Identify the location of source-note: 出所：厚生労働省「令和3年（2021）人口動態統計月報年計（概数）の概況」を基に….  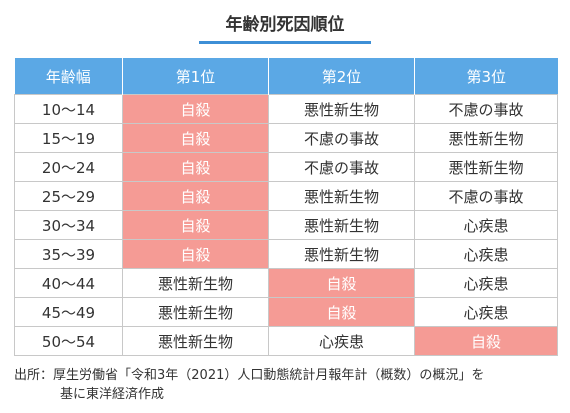
(249, 385).